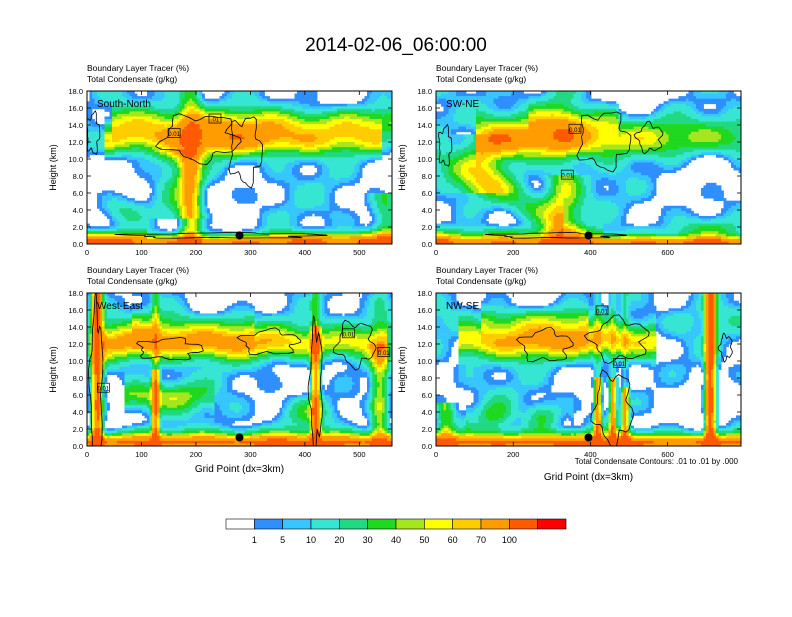 The image size is (792, 617). What do you see at coordinates (667, 252) in the screenshot?
I see `x-tick-label: 600` at bounding box center [667, 252].